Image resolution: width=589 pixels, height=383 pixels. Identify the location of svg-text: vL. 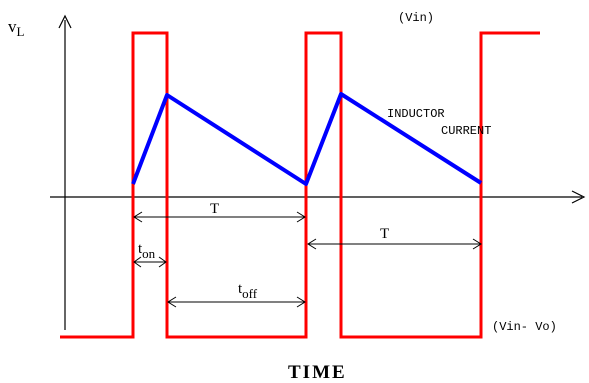
(16, 28).